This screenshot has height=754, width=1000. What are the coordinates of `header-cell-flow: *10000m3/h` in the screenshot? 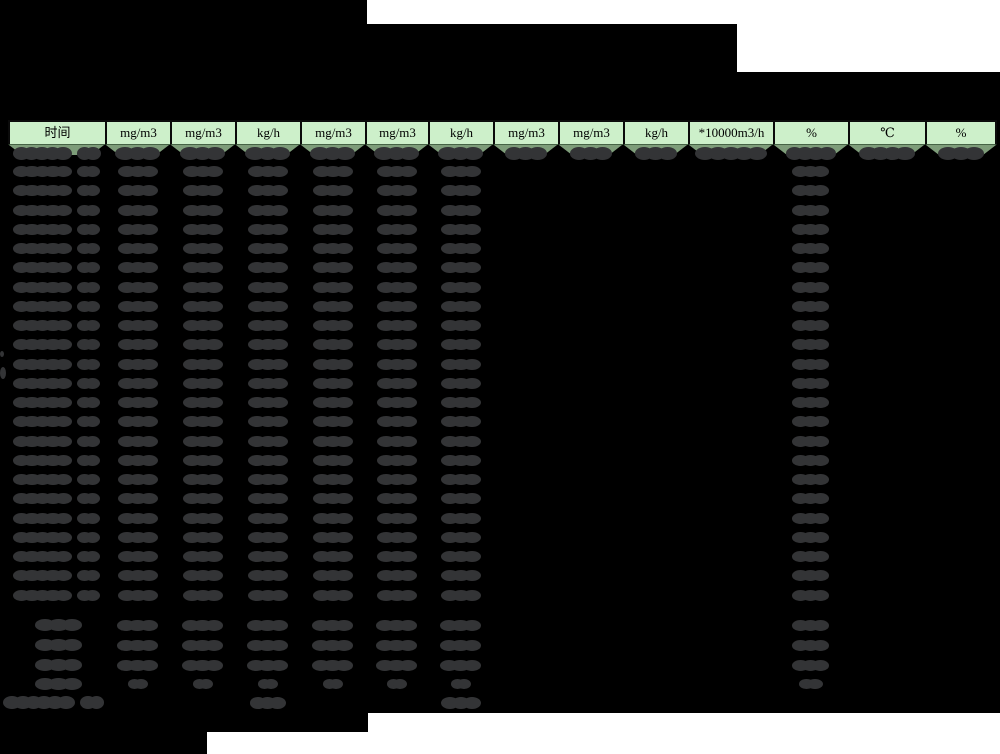 It's located at (730, 132).